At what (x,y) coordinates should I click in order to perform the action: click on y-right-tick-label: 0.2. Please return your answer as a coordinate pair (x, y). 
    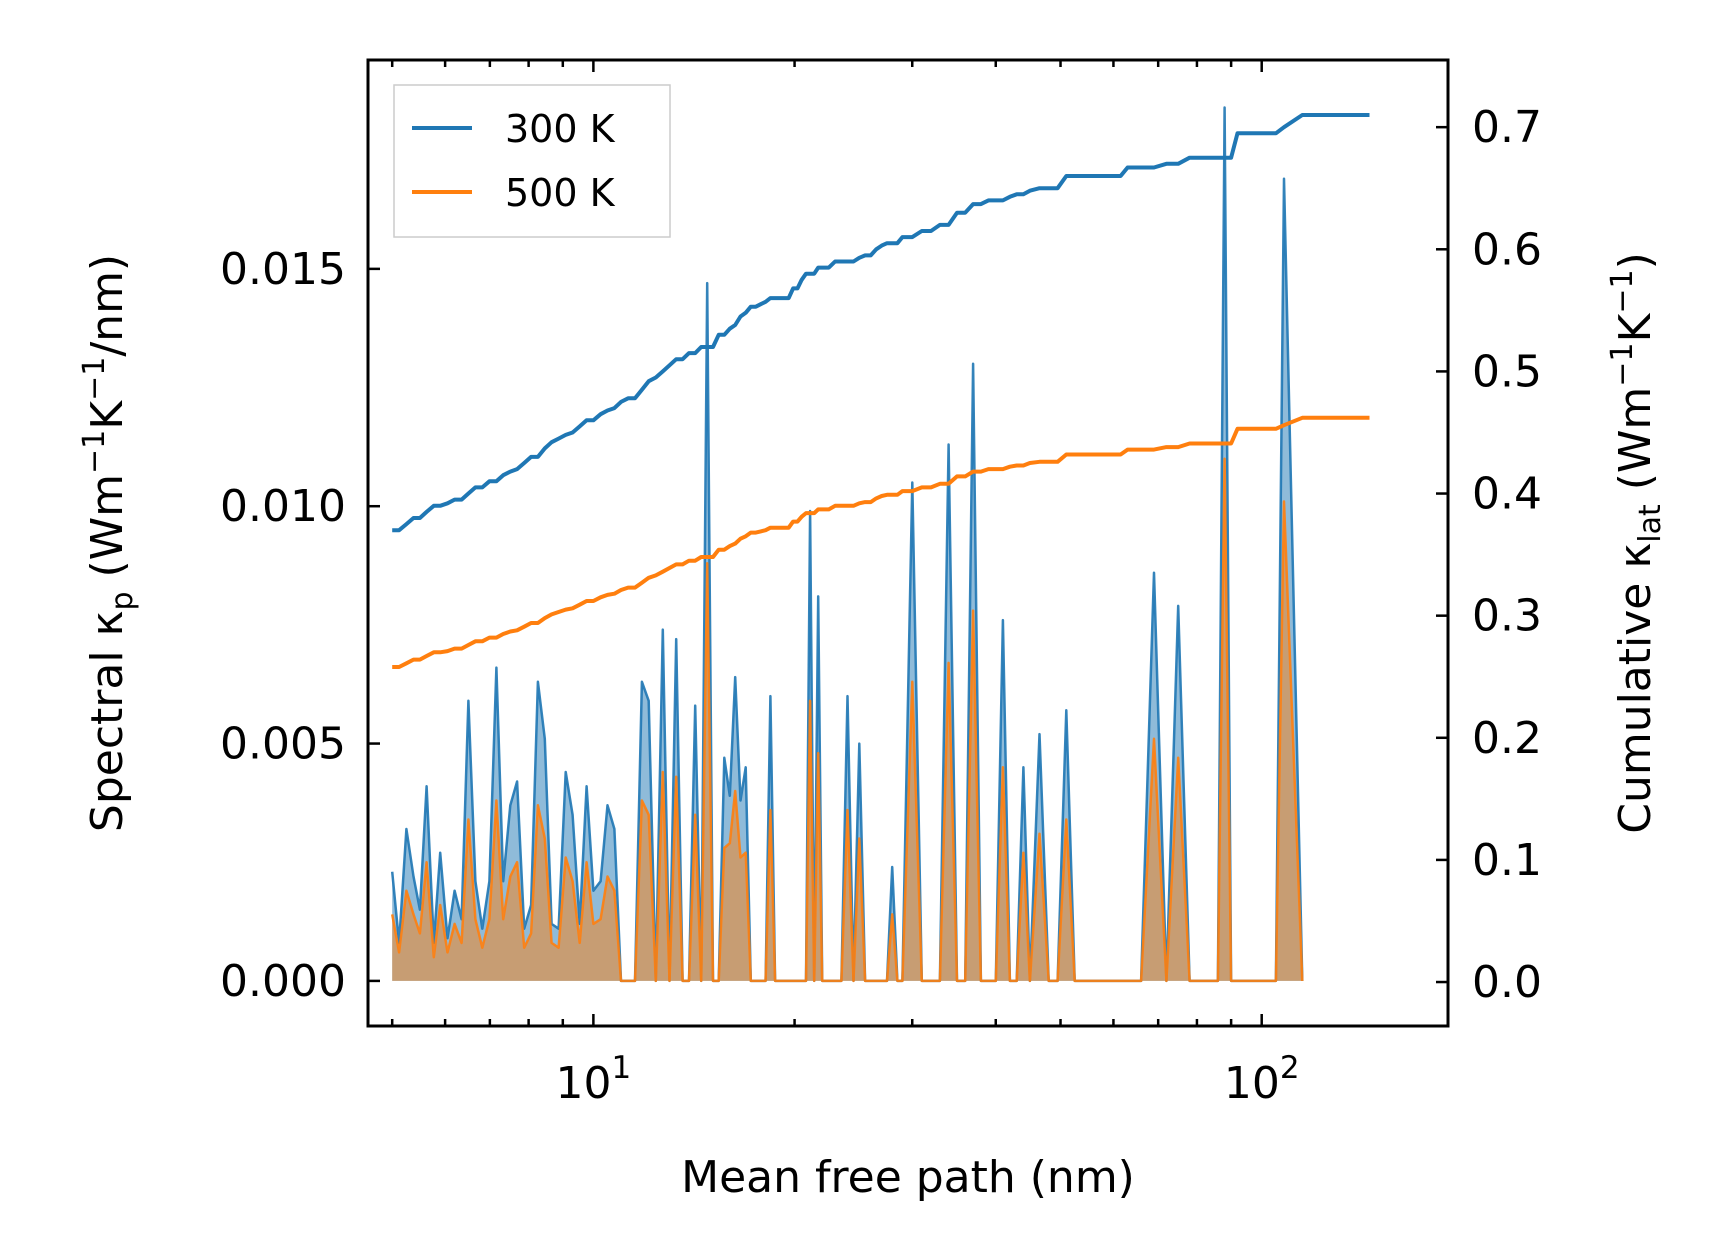
    Looking at the image, I should click on (1507, 738).